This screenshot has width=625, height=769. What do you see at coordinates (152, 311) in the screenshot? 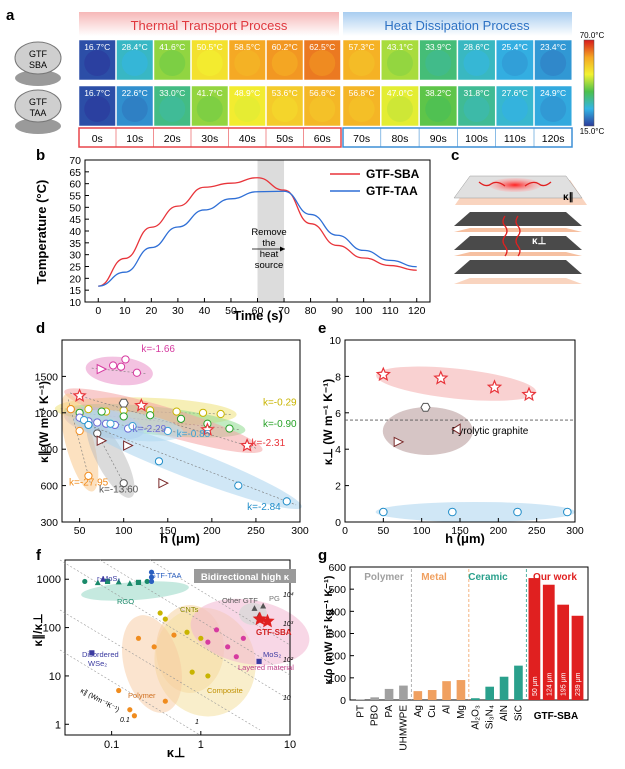
I see `x-tick-label: 20` at bounding box center [152, 311].